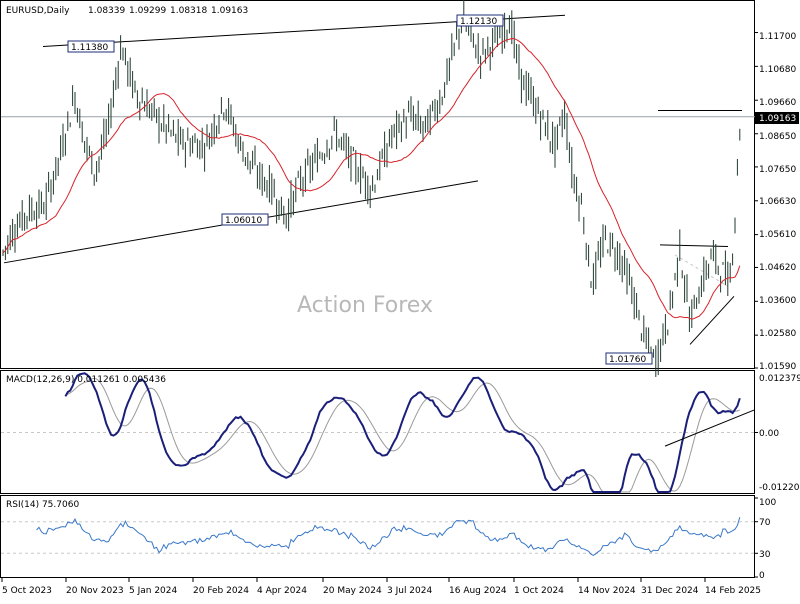  Describe the element at coordinates (352, 591) in the screenshot. I see `x-tick-label: 20 May 2024` at that location.